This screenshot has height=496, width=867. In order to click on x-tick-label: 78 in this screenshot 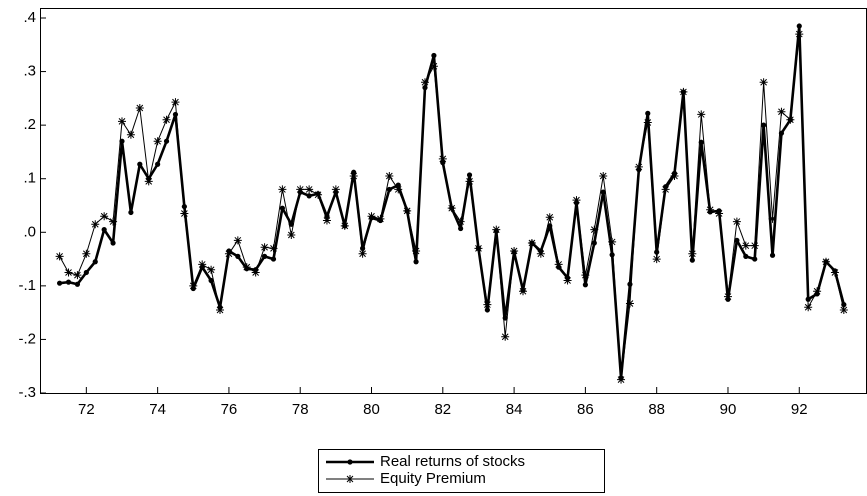, I will do `click(300, 409)`.